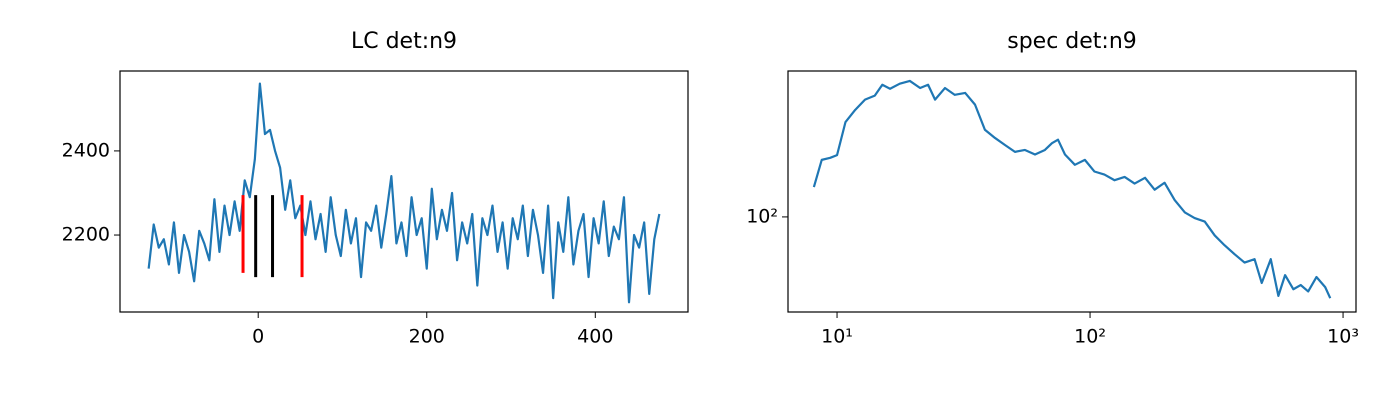 The width and height of the screenshot is (1400, 400). Describe the element at coordinates (1343, 337) in the screenshot. I see `x-tick-label: 10³` at that location.